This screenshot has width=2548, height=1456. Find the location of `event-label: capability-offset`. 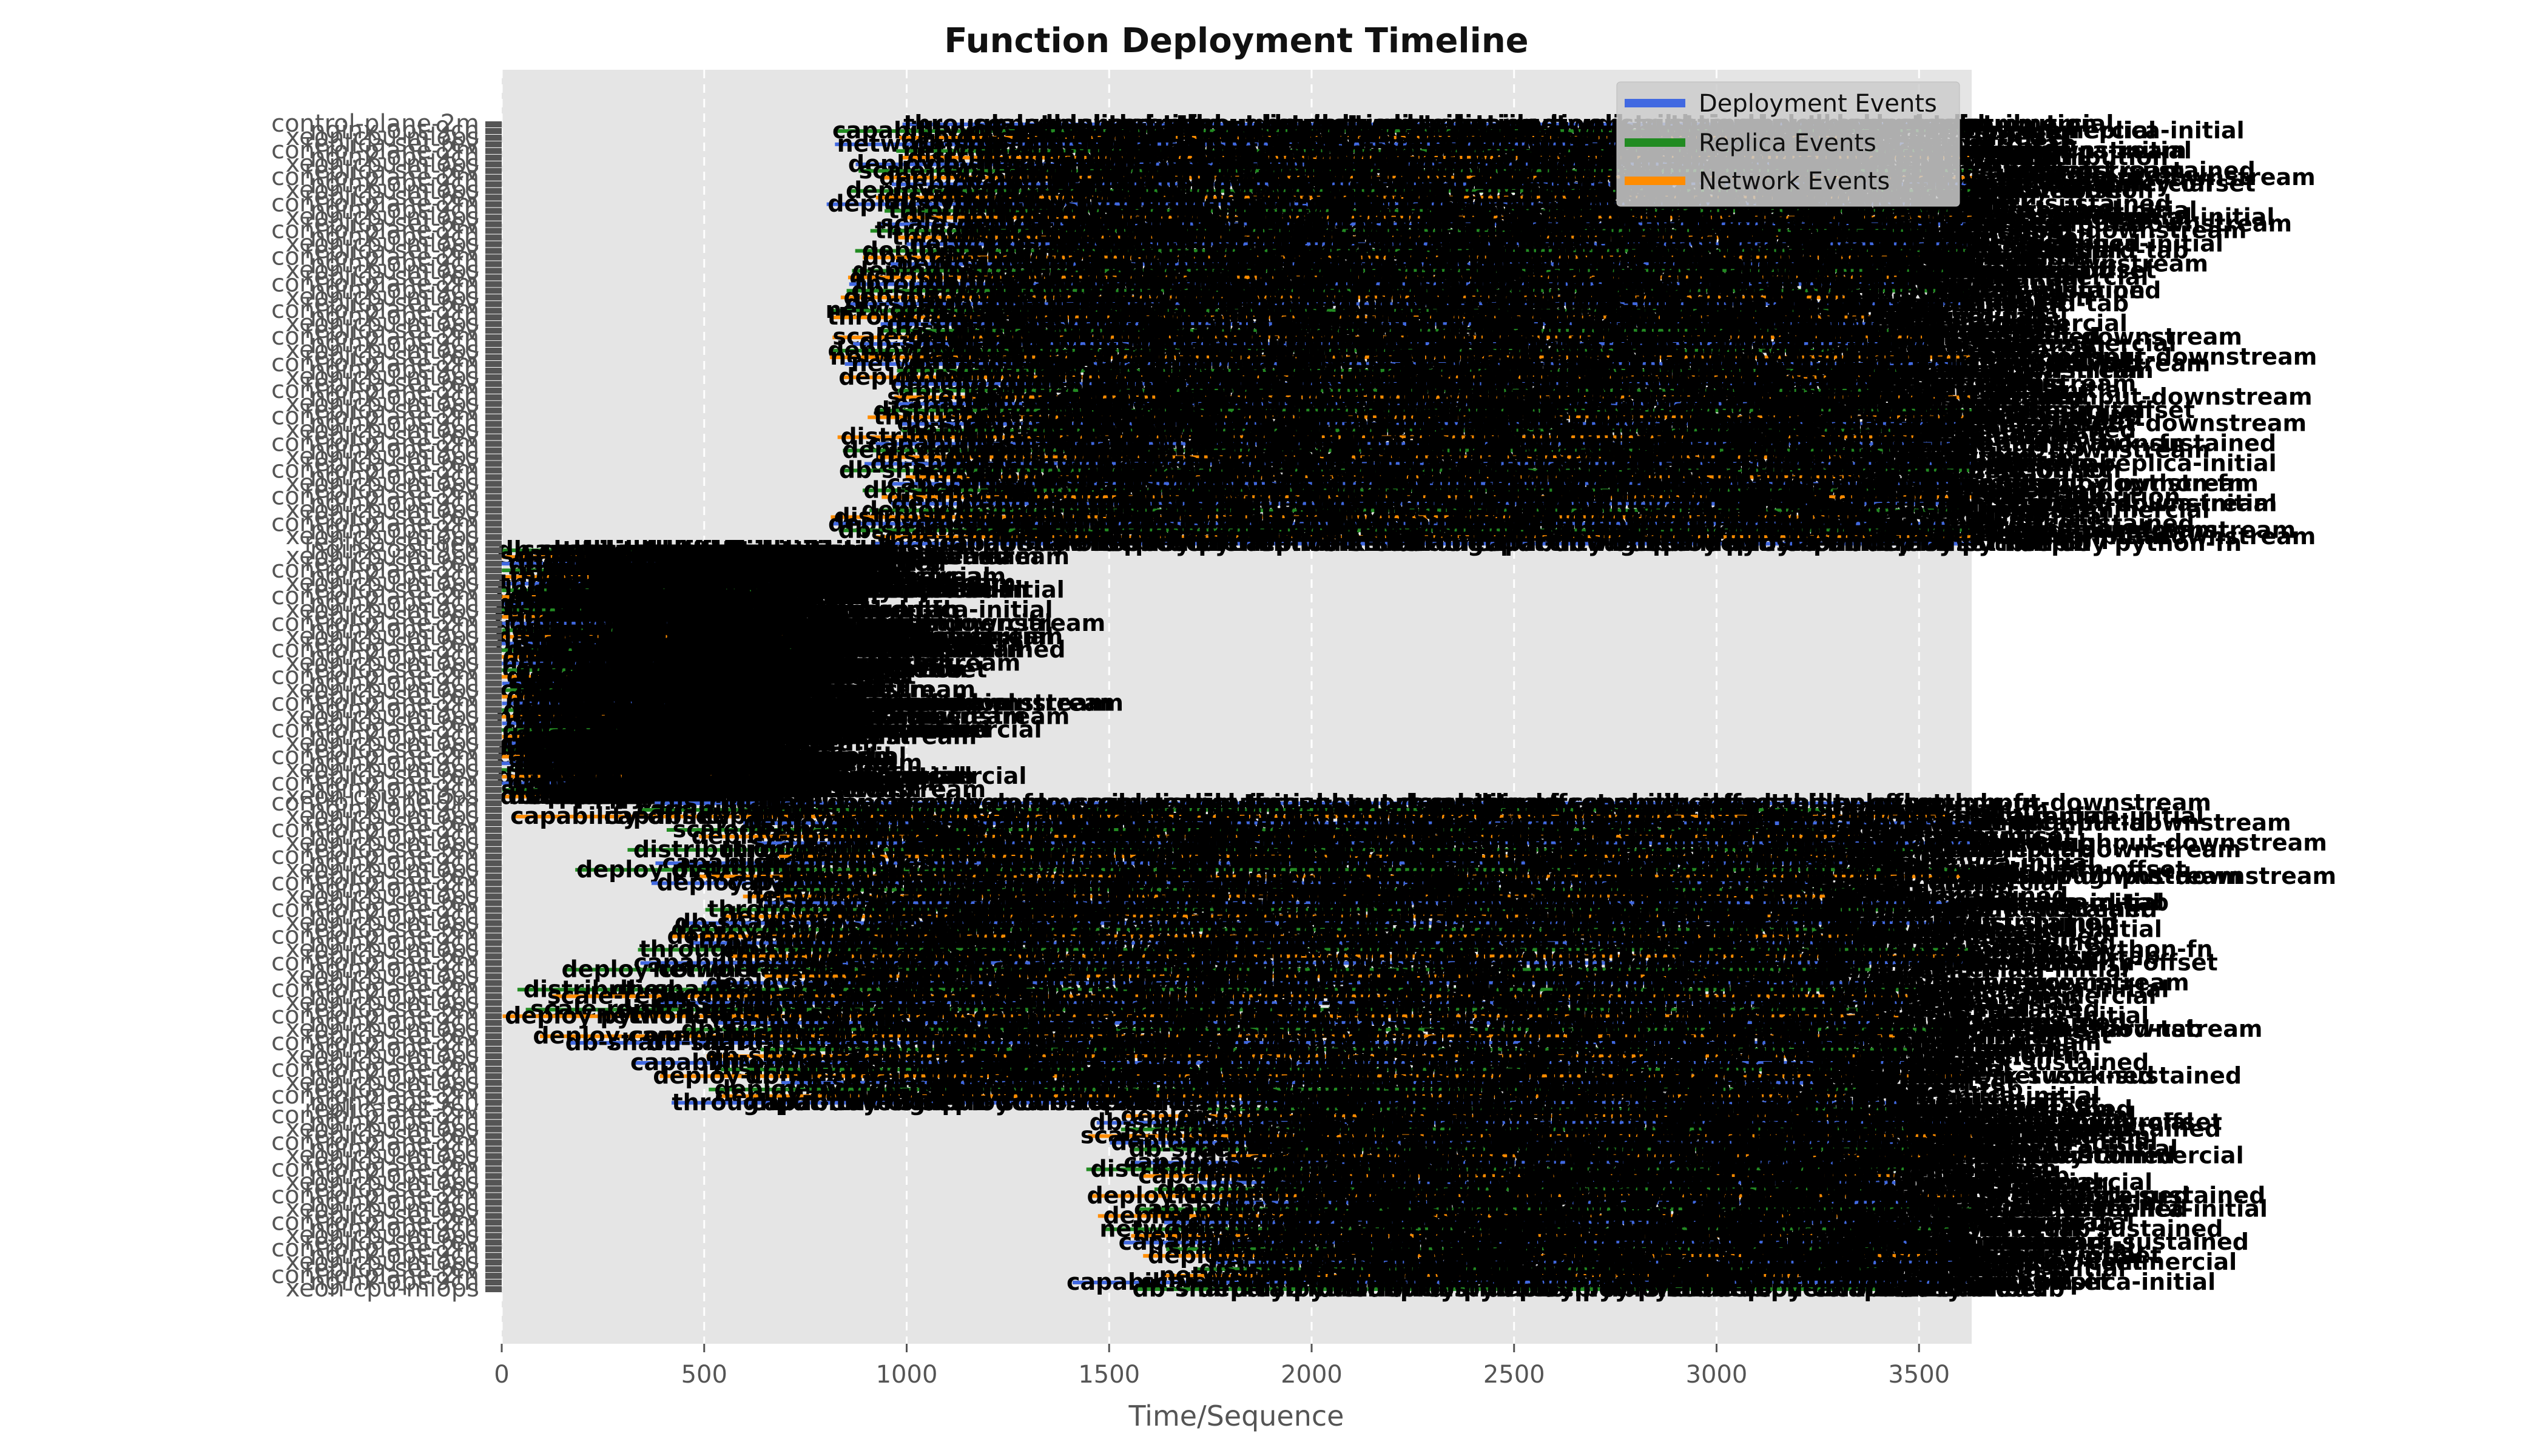

event-label: capability-offset is located at coordinates (2150, 183).